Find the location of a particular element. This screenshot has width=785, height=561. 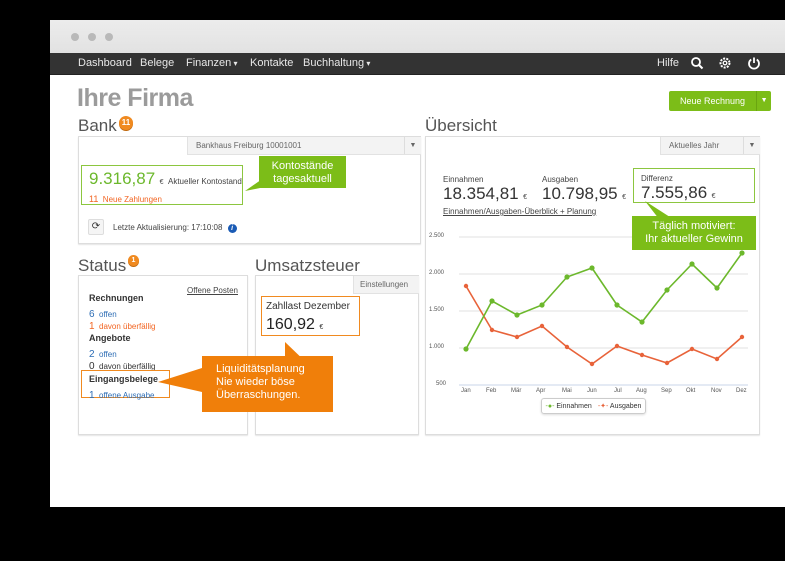

profit-callout-line2: Ihr aktueller Gewinn is located at coordinates (694, 239).